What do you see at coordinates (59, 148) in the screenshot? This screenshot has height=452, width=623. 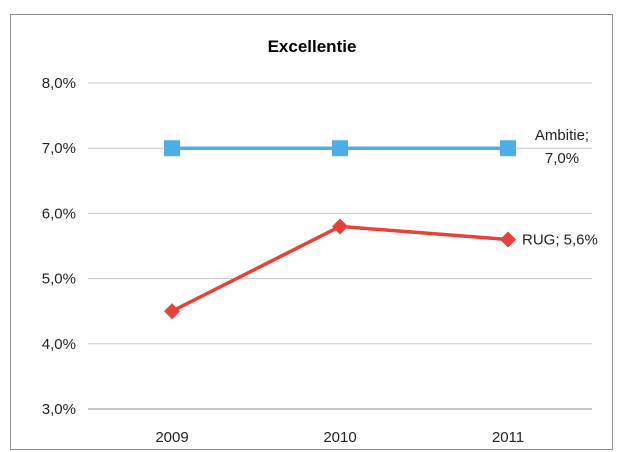 I see `y-tick-label: 7,0%` at bounding box center [59, 148].